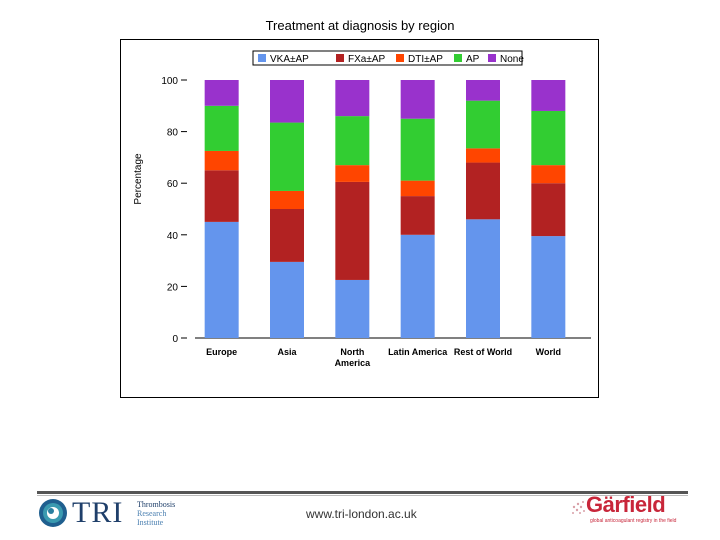 The image size is (720, 540). Describe the element at coordinates (173, 133) in the screenshot. I see `y-tick-label: 80` at that location.